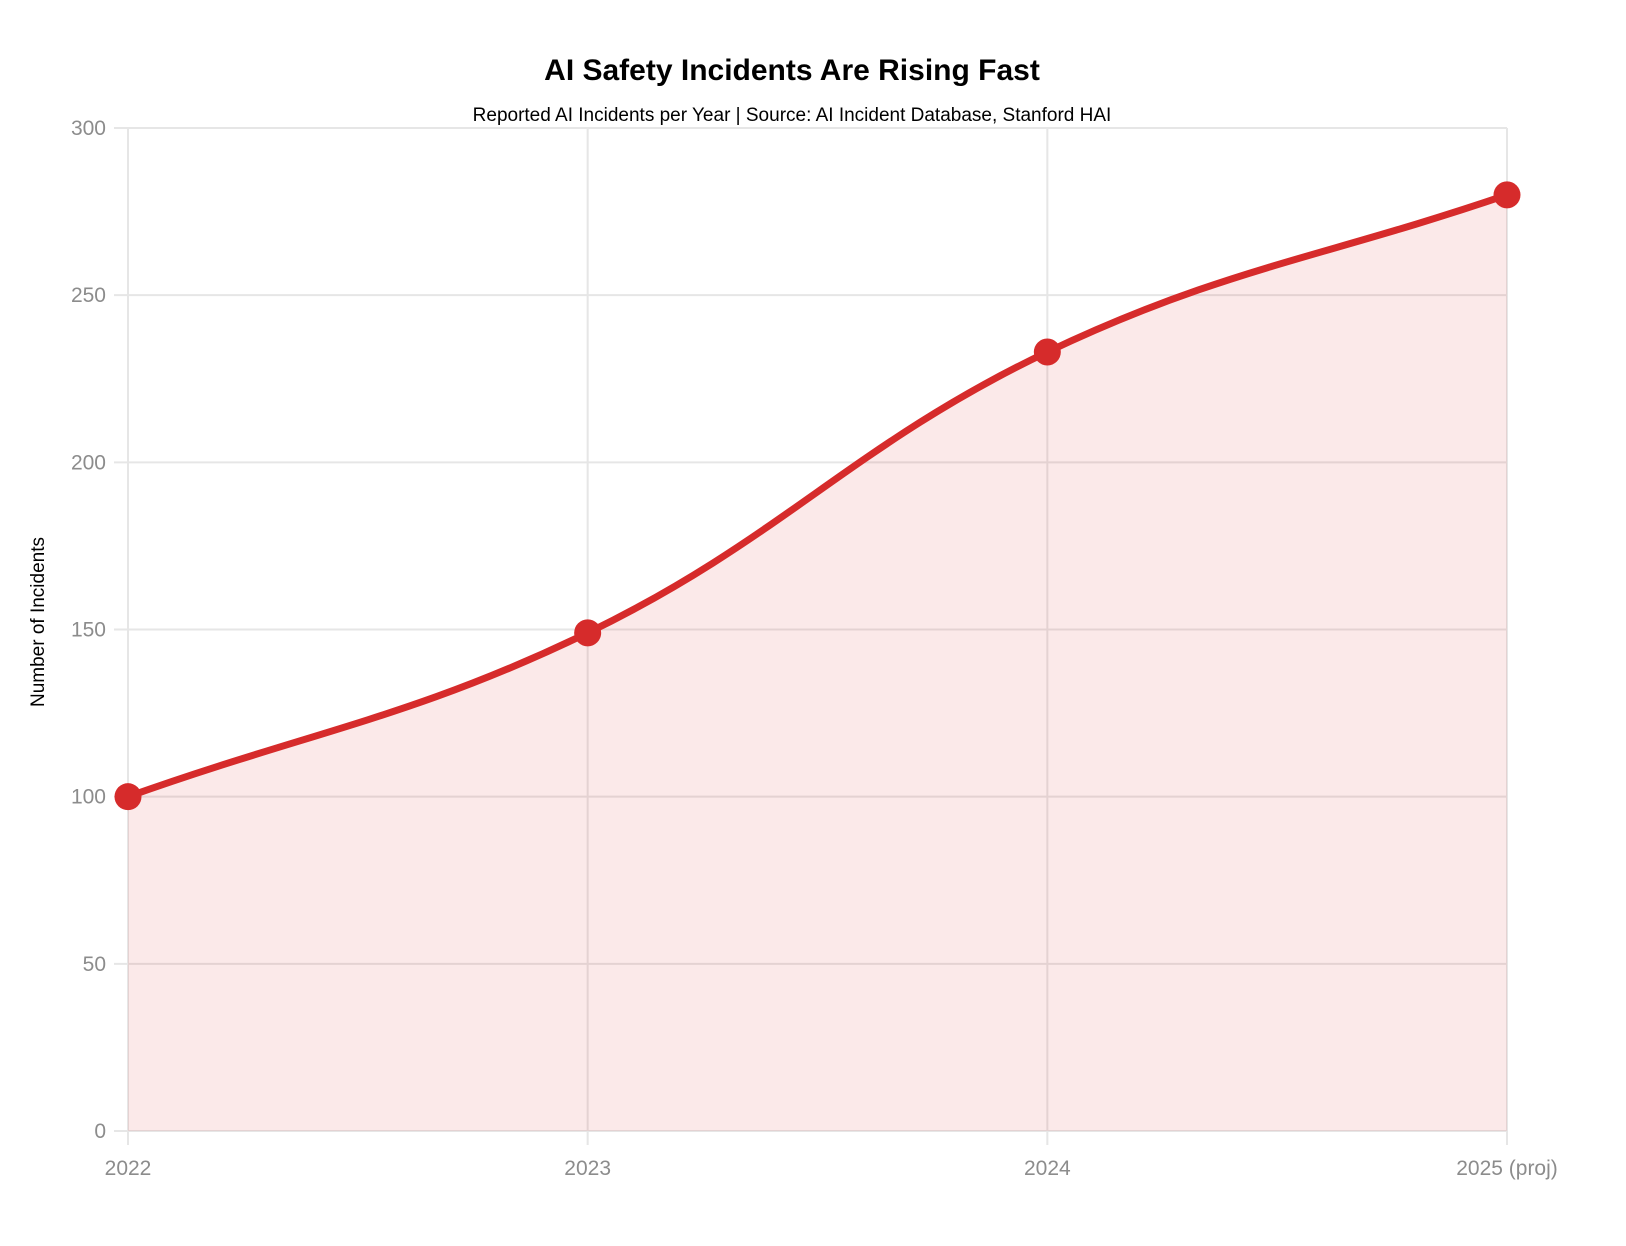  What do you see at coordinates (128, 1168) in the screenshot?
I see `x-tick-label: 2022` at bounding box center [128, 1168].